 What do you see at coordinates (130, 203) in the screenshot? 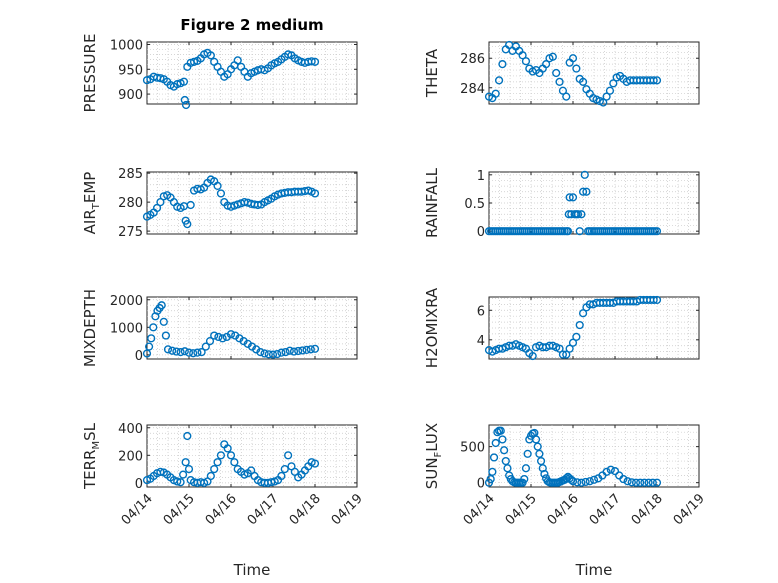
I see `y-tick-label: 280` at bounding box center [130, 203].